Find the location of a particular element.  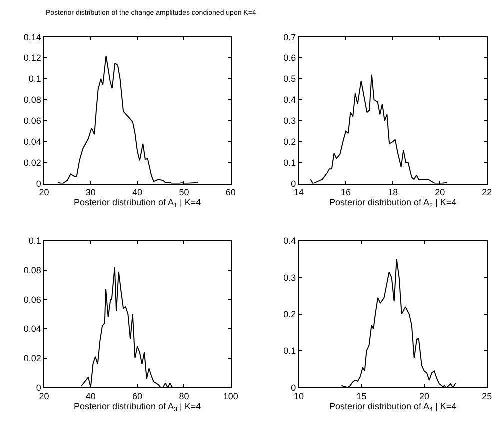

x-axis-title: Posterior distribution of A$_{1}$ | K=4 is located at coordinates (138, 204).